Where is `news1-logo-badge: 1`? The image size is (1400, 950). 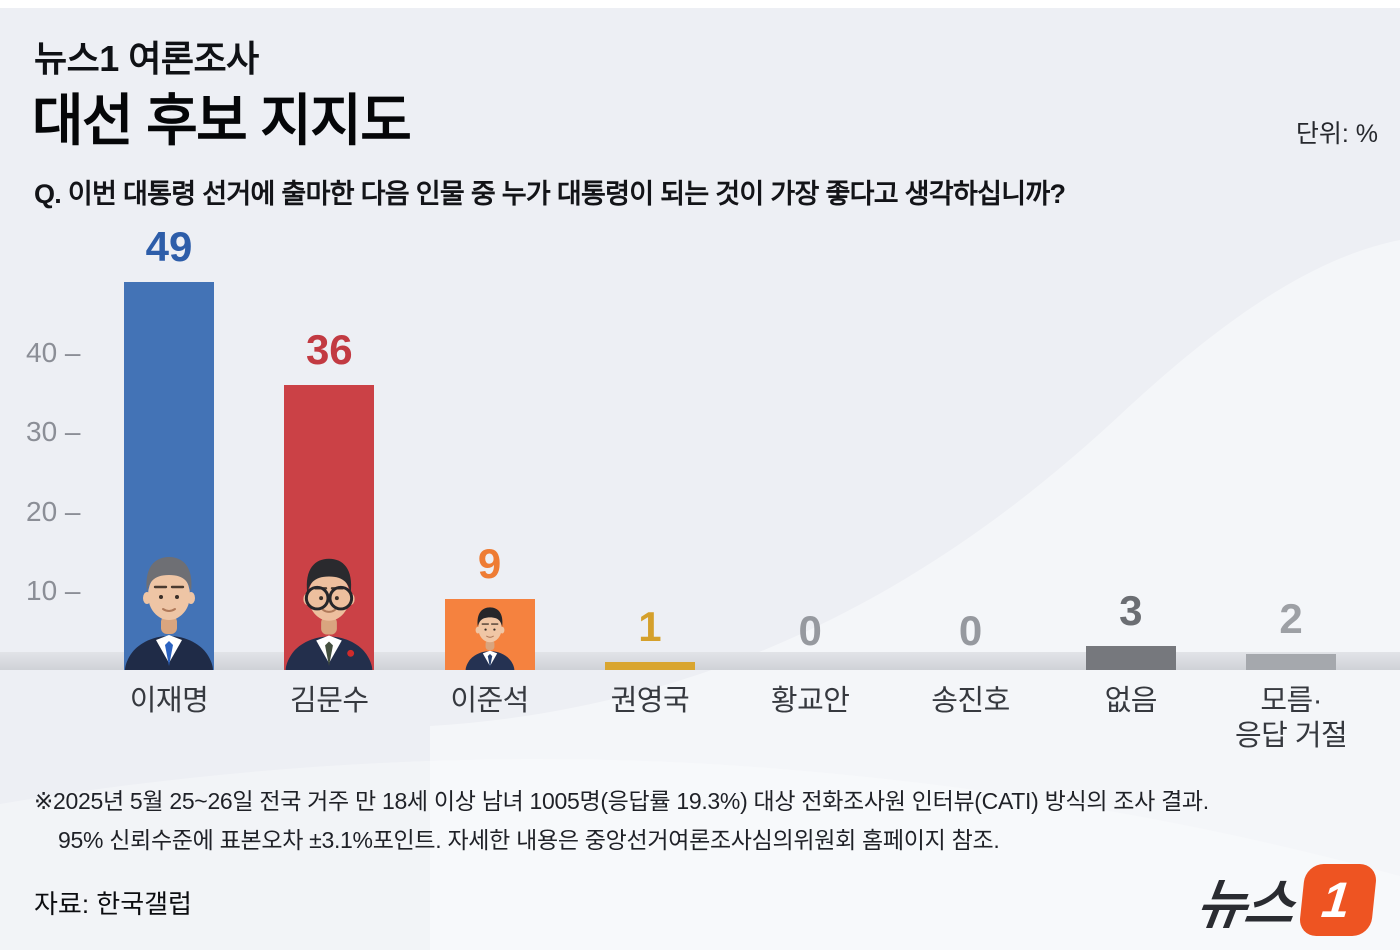 news1-logo-badge: 1 is located at coordinates (1338, 899).